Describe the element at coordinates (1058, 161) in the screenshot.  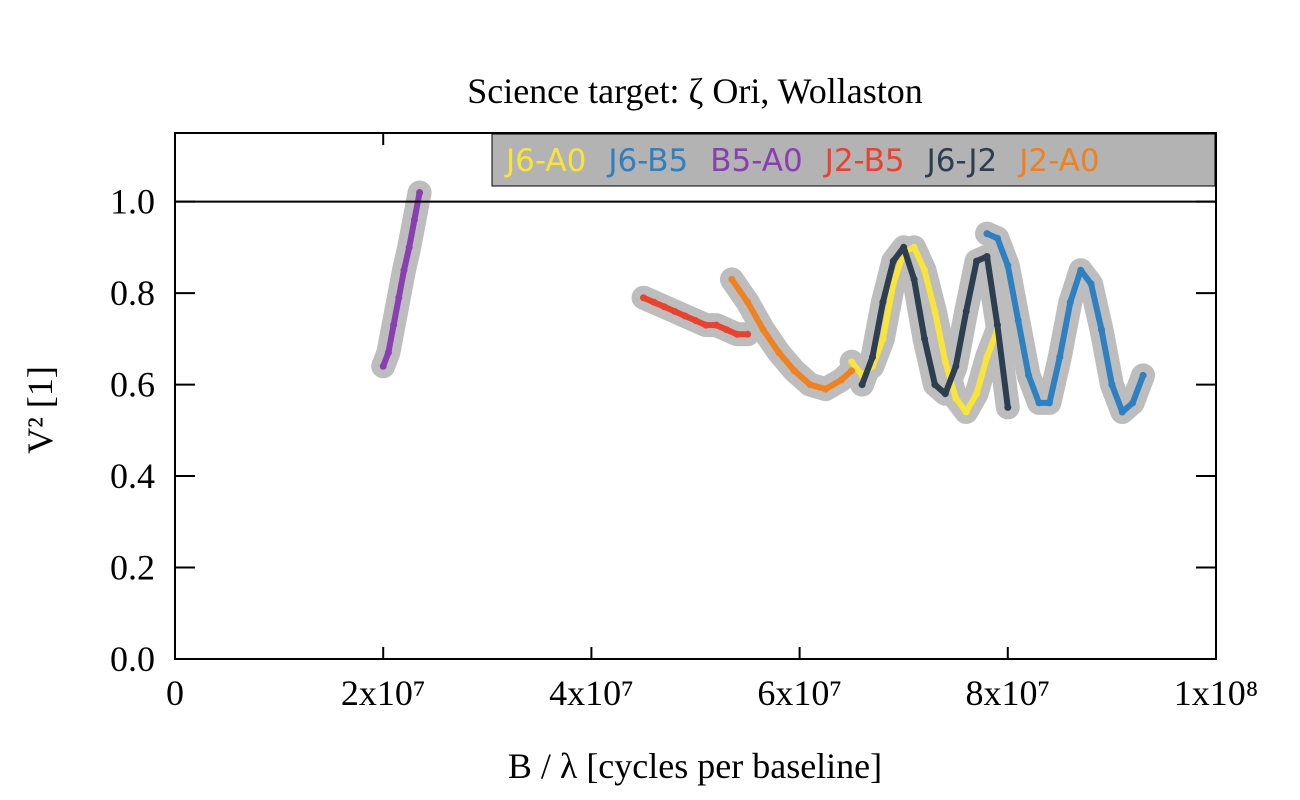
I see `legend-entry-j2-a0: J2-A0` at that location.